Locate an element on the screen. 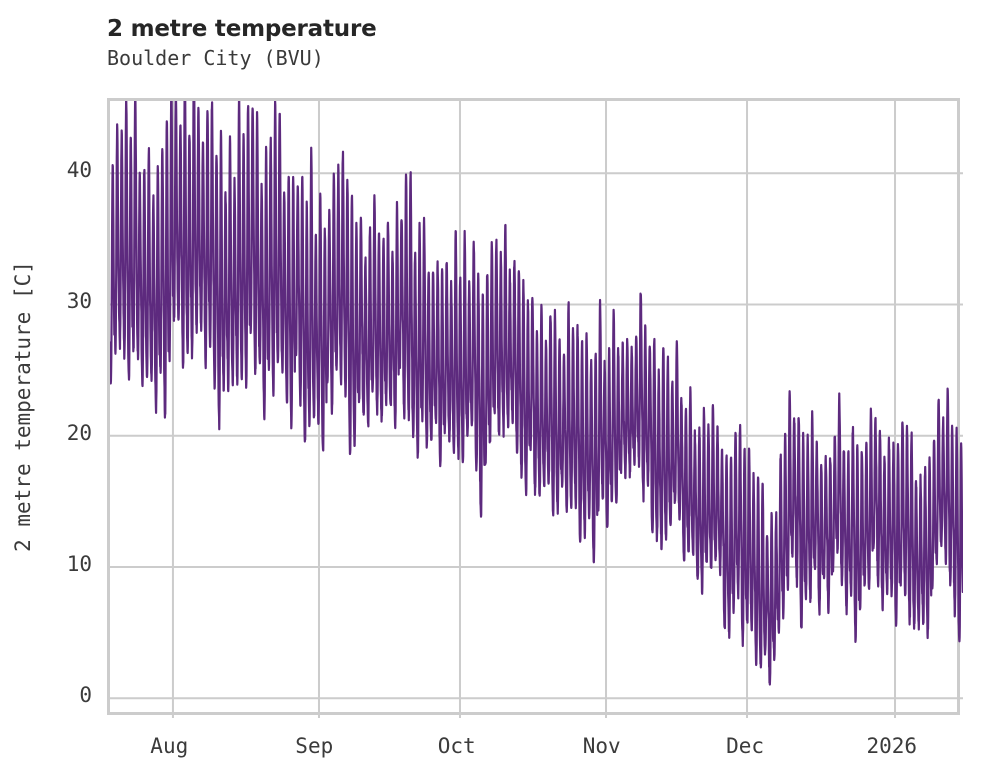 The height and width of the screenshot is (782, 981). y-axis-tick-label: 30 is located at coordinates (79, 301).